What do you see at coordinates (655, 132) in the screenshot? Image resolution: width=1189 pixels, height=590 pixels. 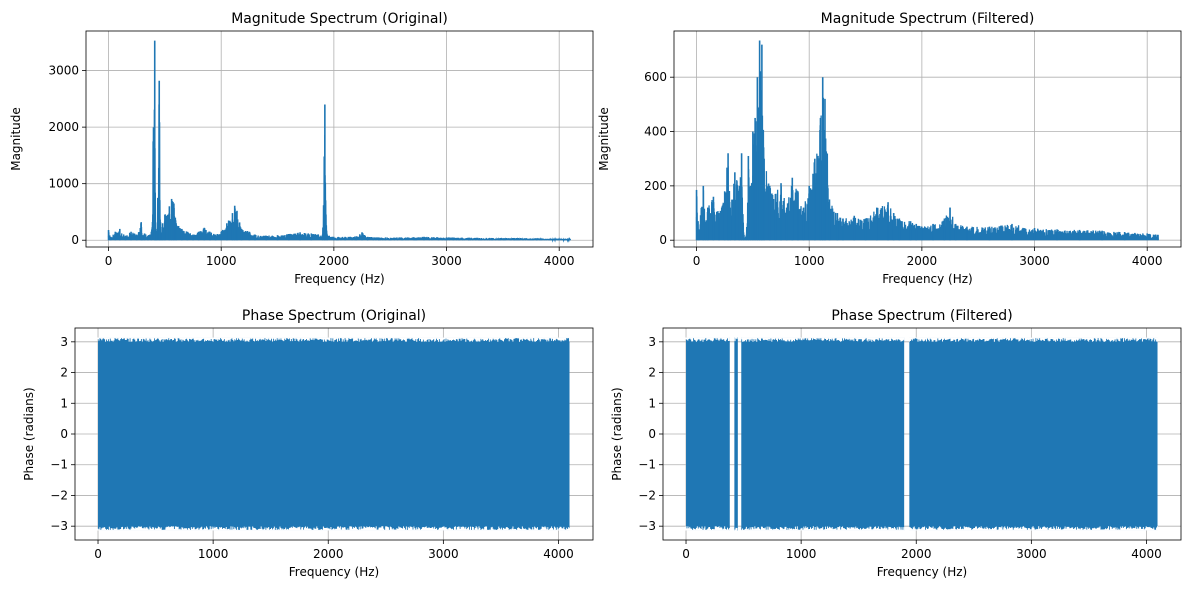 I see `y-tick-label: 400` at bounding box center [655, 132].